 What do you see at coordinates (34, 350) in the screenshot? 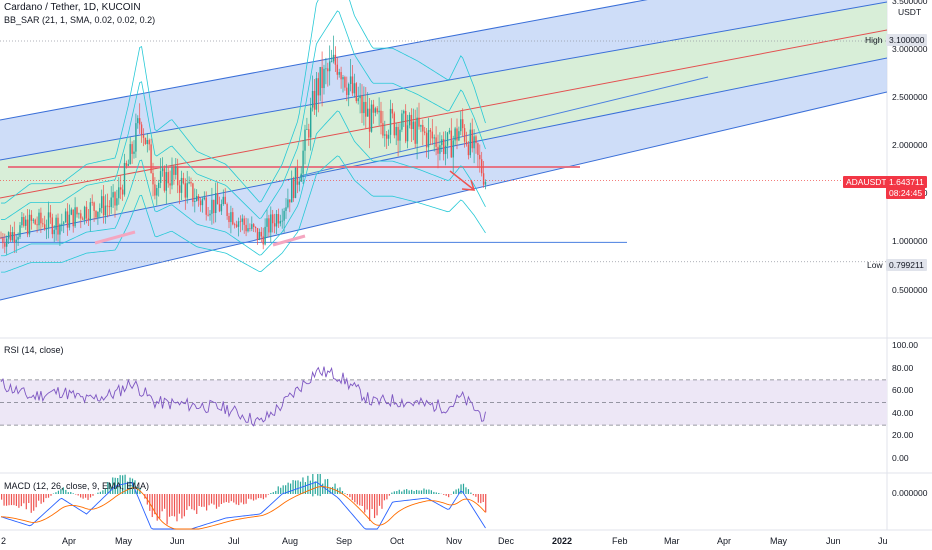
I see `rsi-indicator-label: RSI (14, close)` at bounding box center [34, 350].